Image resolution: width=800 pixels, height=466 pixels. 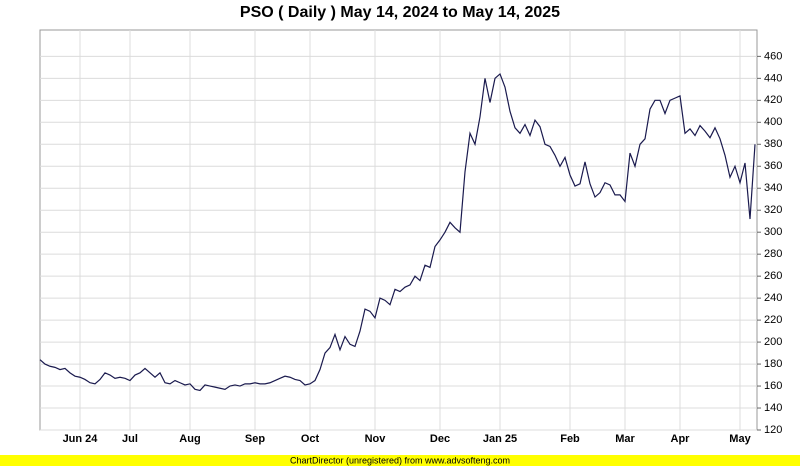 What do you see at coordinates (773, 210) in the screenshot?
I see `y-tick-label: 320` at bounding box center [773, 210].